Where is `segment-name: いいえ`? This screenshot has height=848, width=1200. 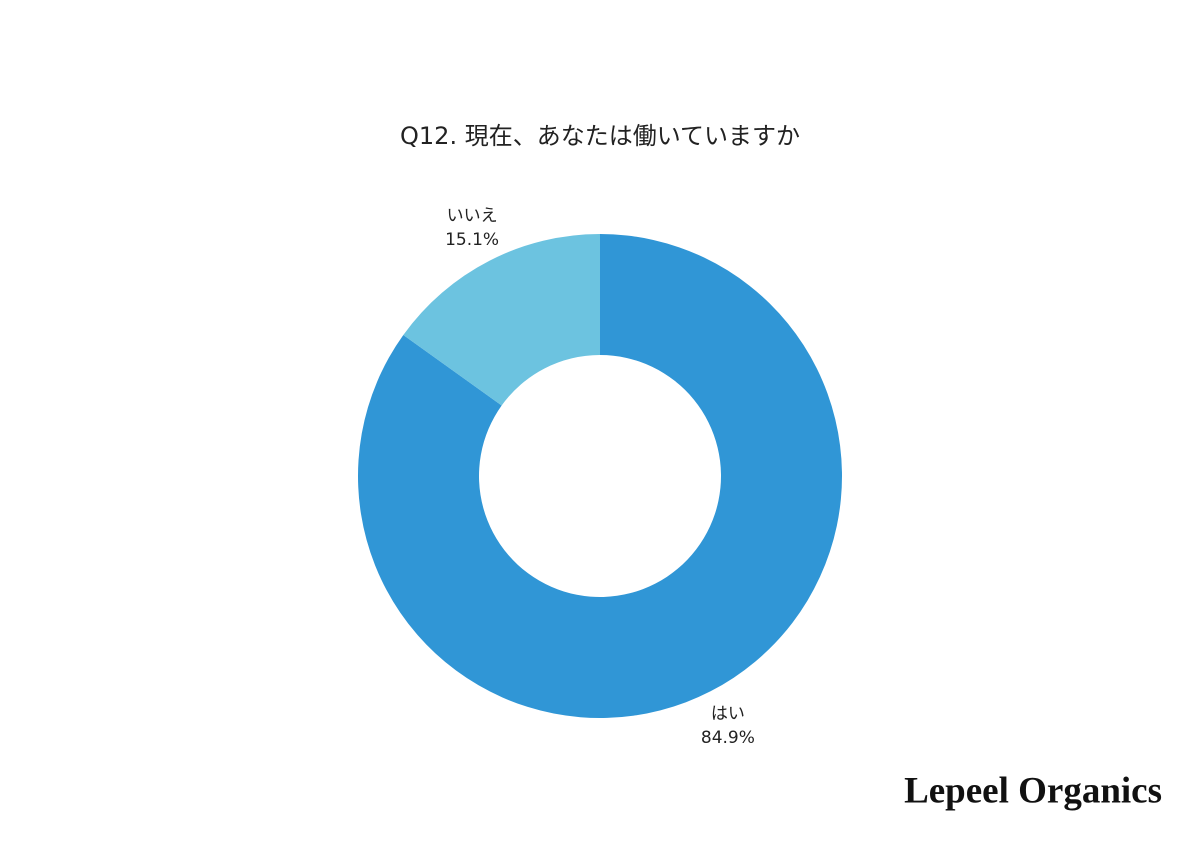 segment-name: いいえ is located at coordinates (472, 216).